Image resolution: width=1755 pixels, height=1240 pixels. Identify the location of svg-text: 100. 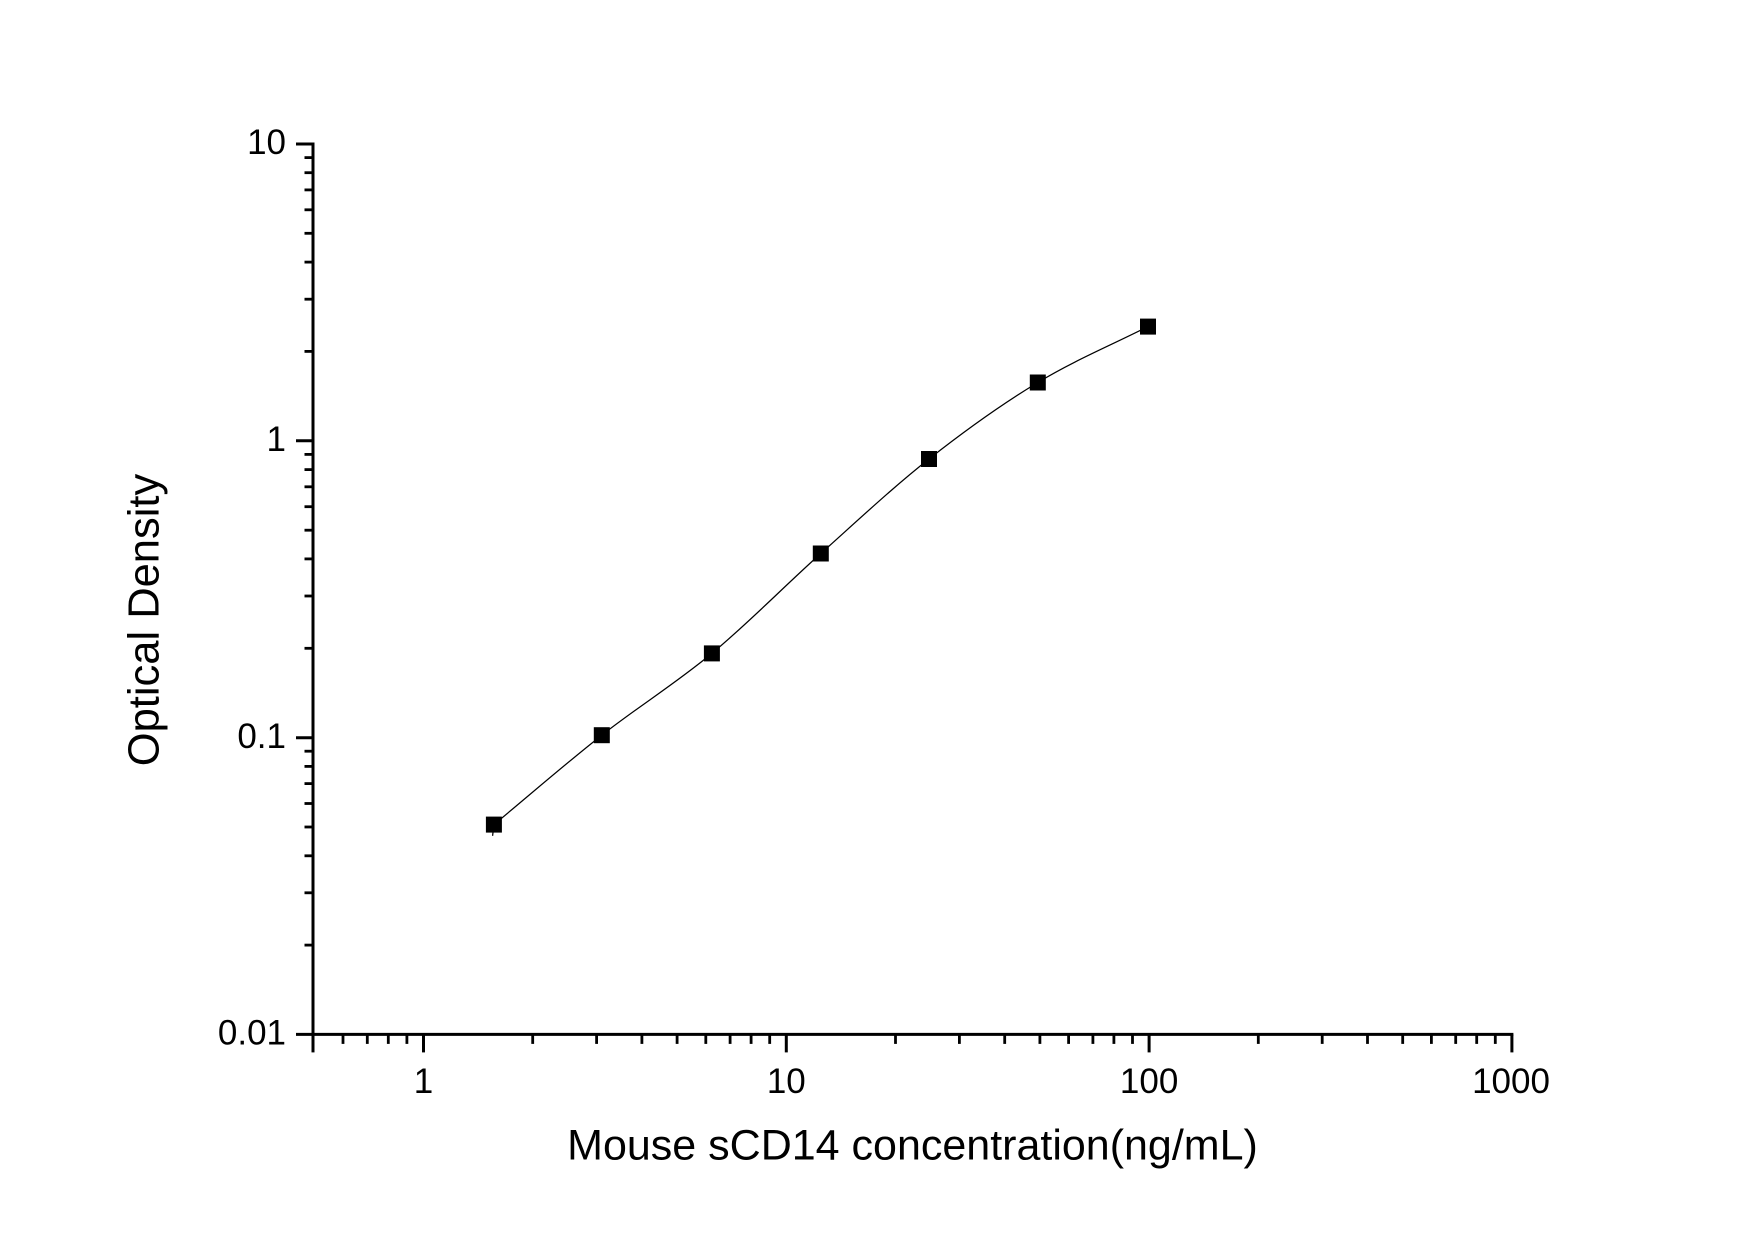
(1149, 1081).